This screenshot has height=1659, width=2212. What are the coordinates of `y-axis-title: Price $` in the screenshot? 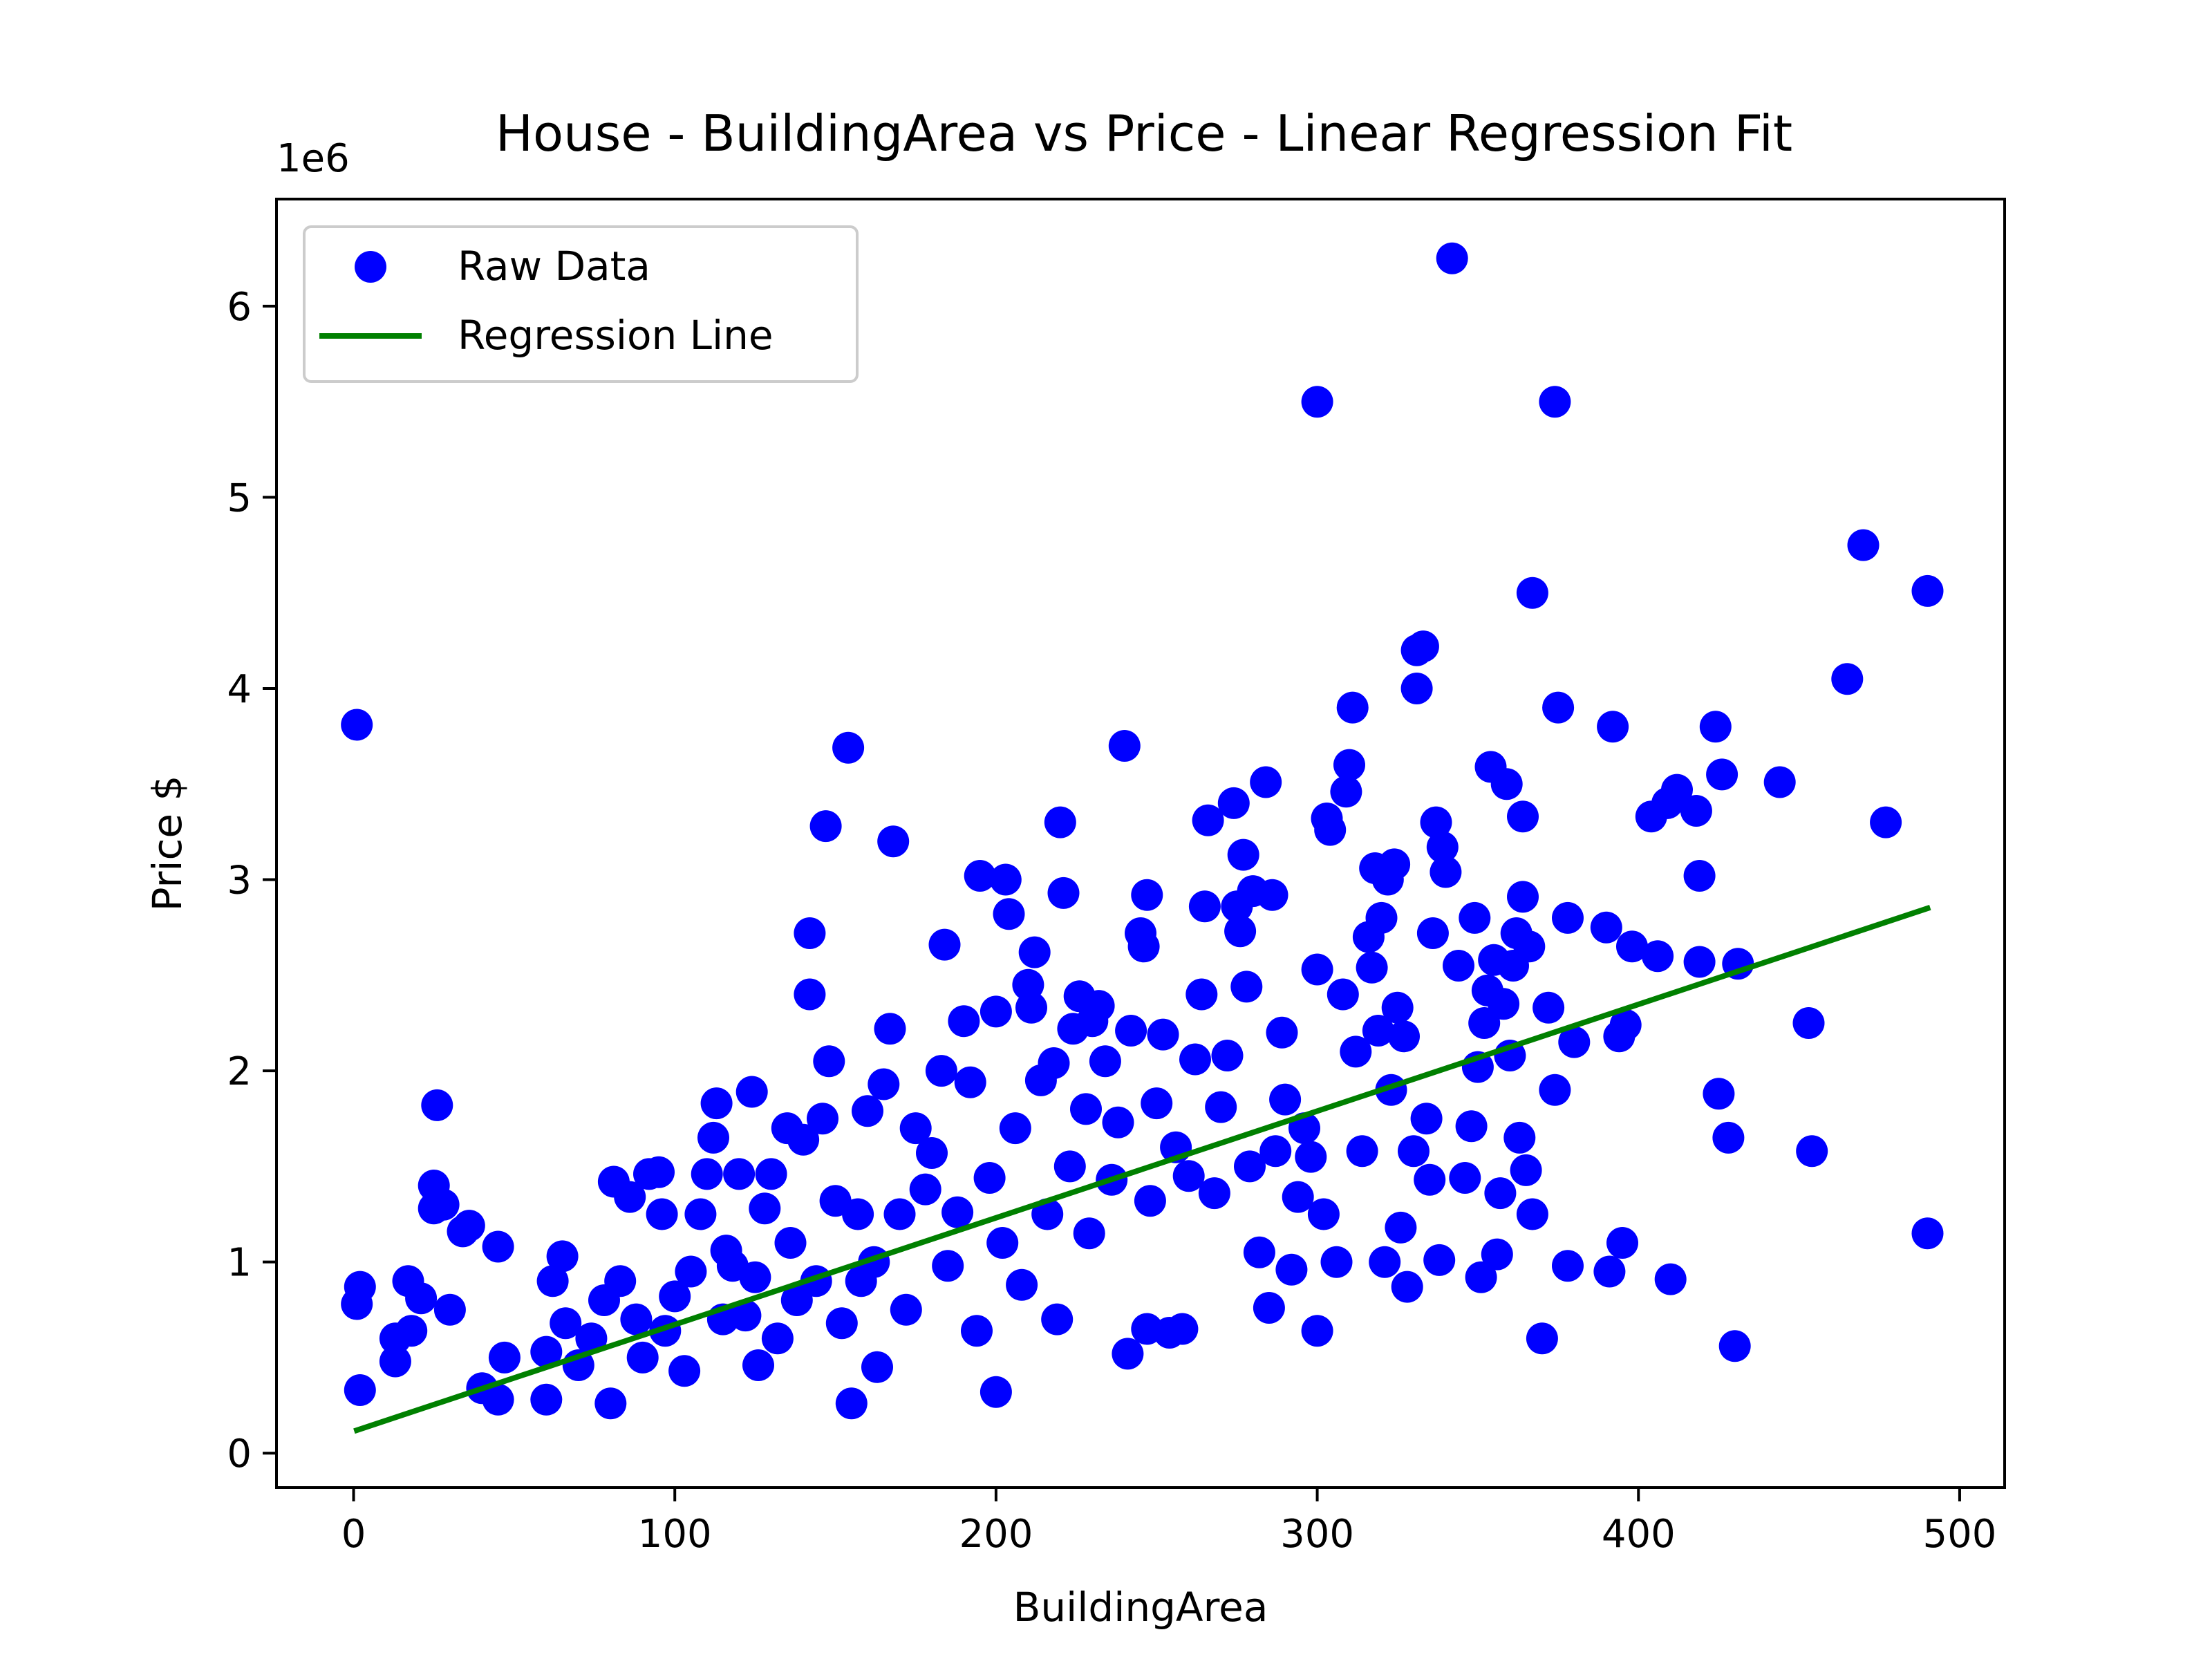 It's located at (167, 844).